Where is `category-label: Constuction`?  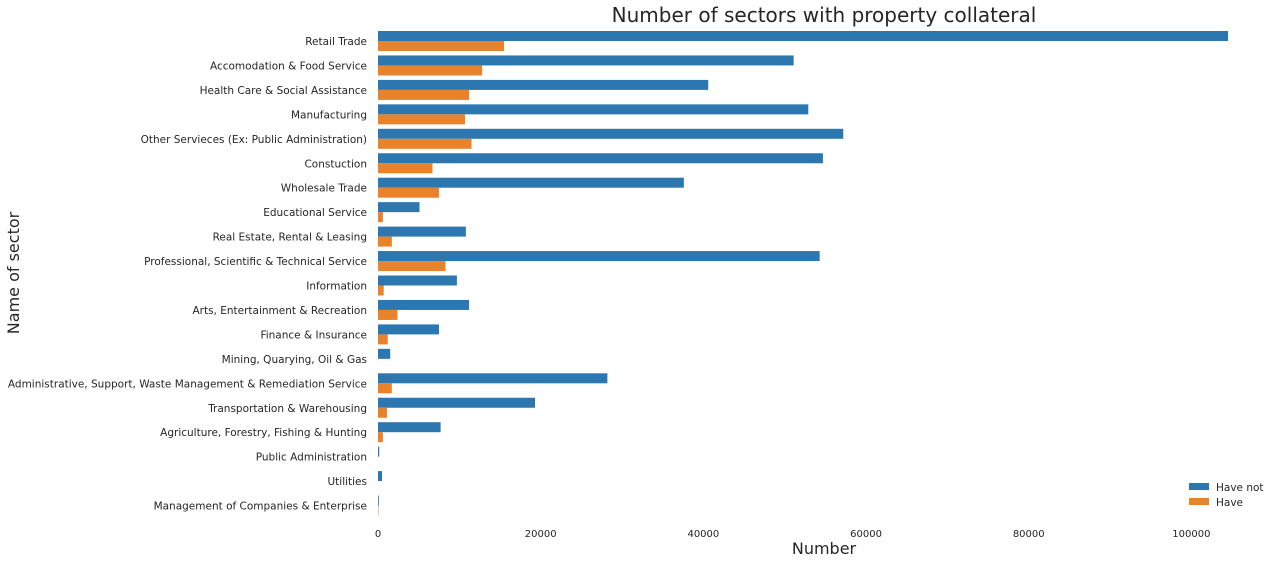
category-label: Constuction is located at coordinates (335, 164).